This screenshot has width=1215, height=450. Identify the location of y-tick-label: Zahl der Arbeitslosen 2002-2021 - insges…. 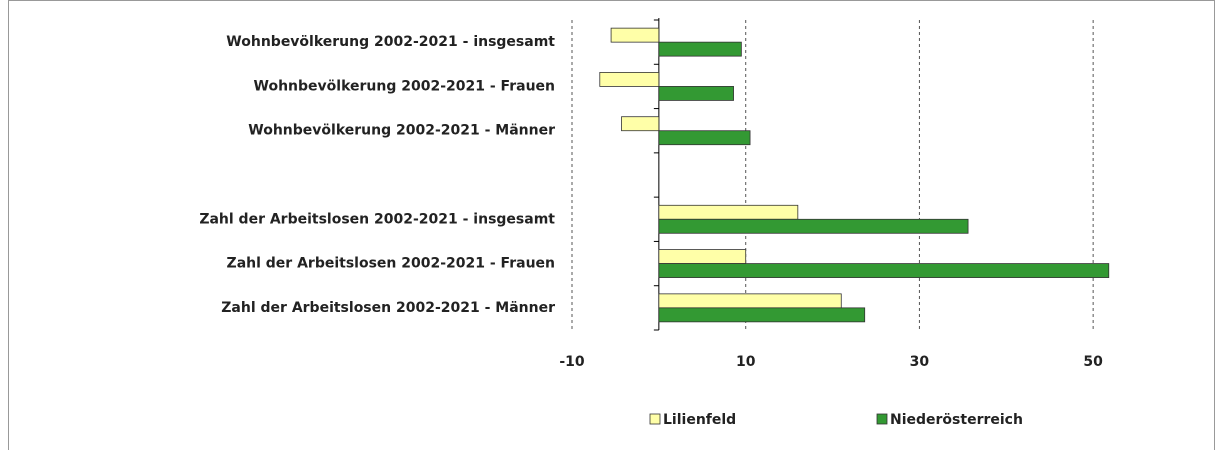
(377, 219).